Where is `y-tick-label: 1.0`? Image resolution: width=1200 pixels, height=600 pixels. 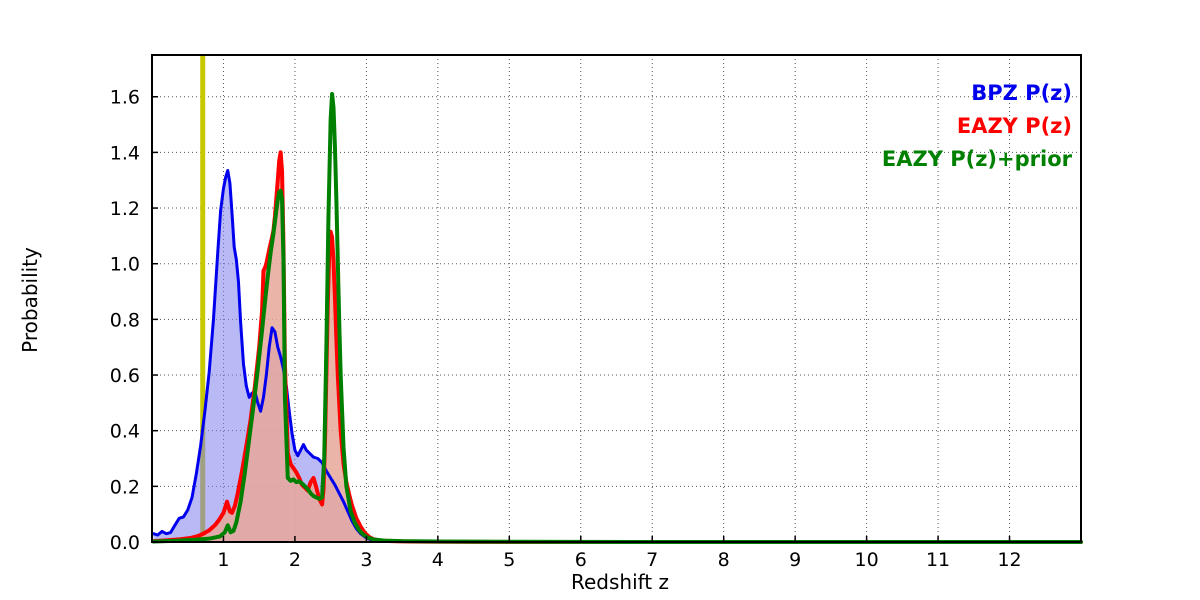
y-tick-label: 1.0 is located at coordinates (125, 265).